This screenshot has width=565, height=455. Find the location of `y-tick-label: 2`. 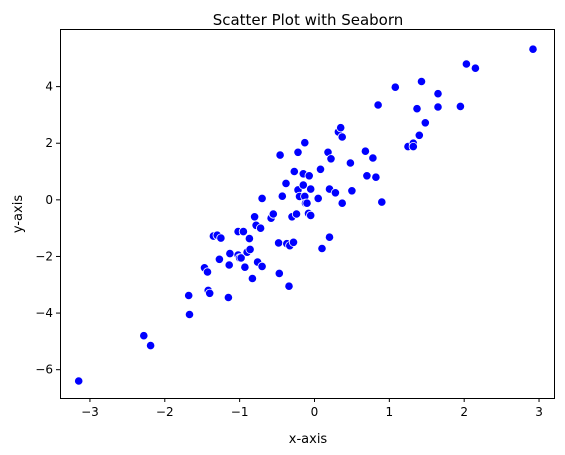

y-tick-label: 2 is located at coordinates (49, 143).